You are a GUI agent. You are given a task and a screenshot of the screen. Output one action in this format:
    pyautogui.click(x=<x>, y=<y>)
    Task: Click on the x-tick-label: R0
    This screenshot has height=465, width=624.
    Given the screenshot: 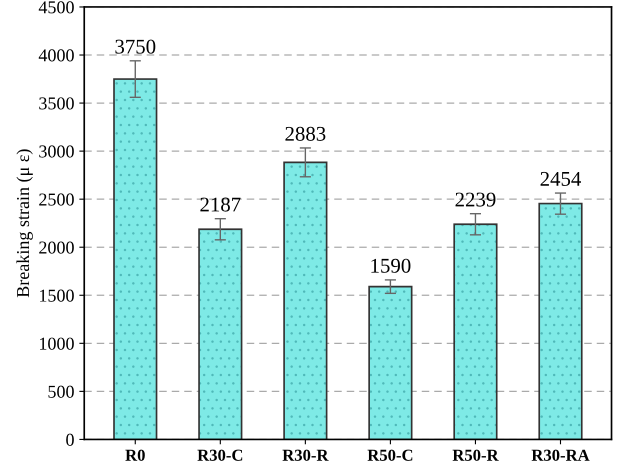 What is the action you would take?
    pyautogui.click(x=135, y=455)
    